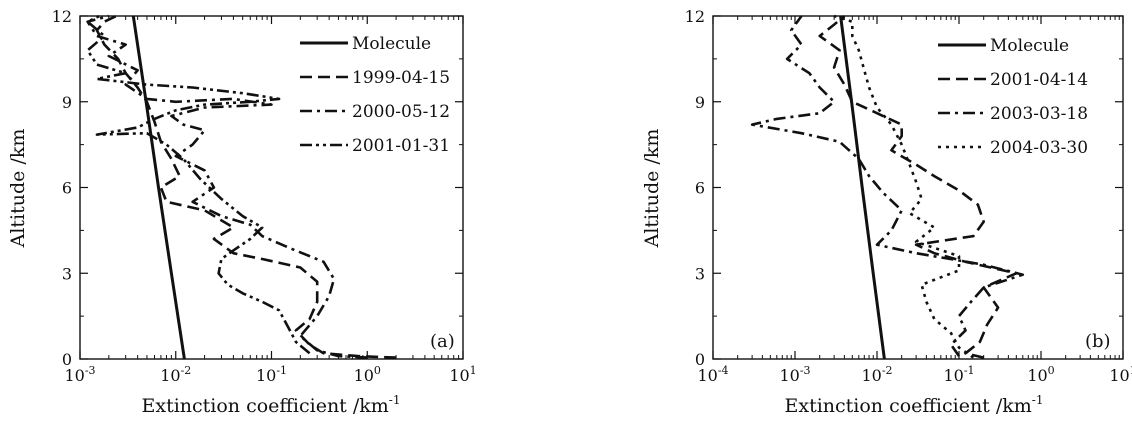  I want to click on y-axis-label-a: Altitude /km, so click(18, 189).